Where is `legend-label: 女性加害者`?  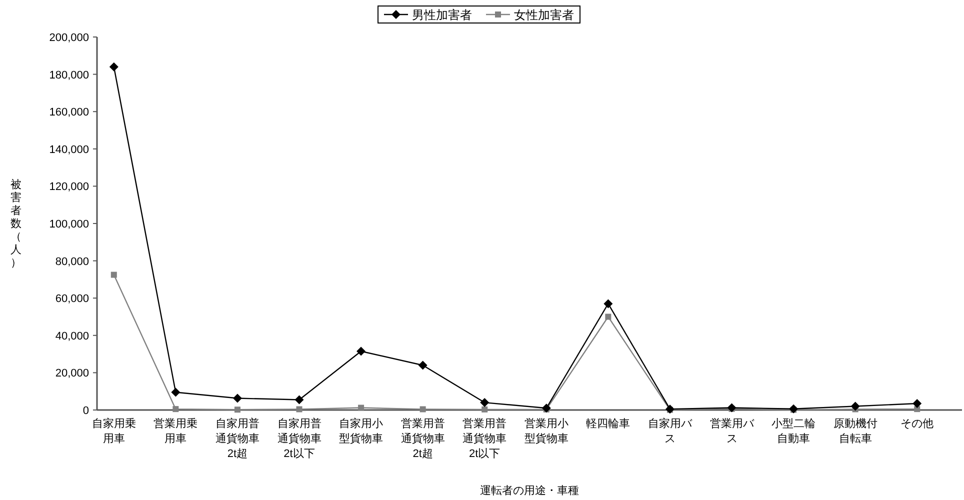
legend-label: 女性加害者 is located at coordinates (544, 15).